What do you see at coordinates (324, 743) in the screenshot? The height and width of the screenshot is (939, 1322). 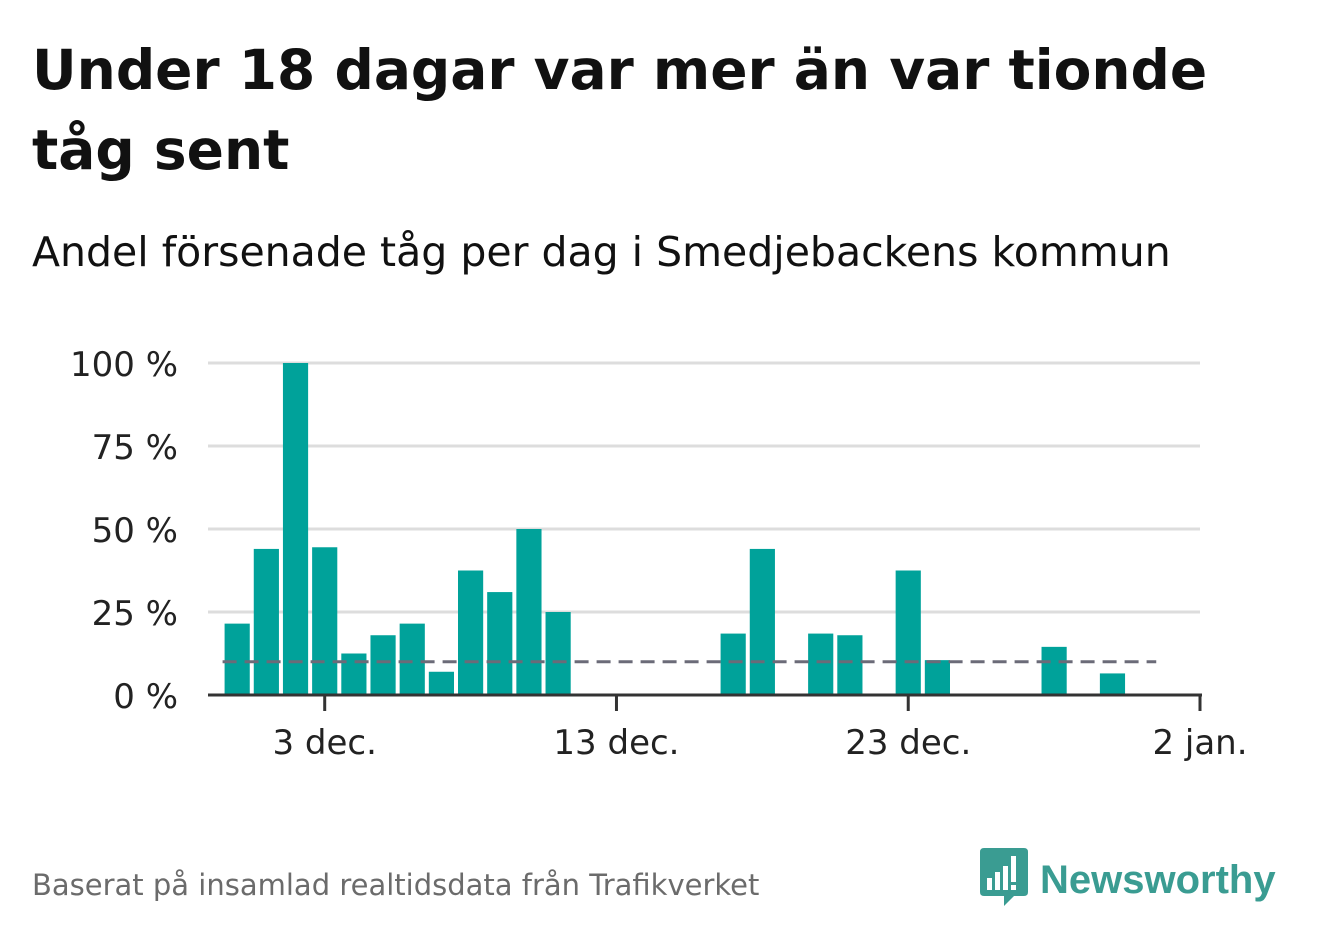 I see `x-tick-label: 3 dec.` at bounding box center [324, 743].